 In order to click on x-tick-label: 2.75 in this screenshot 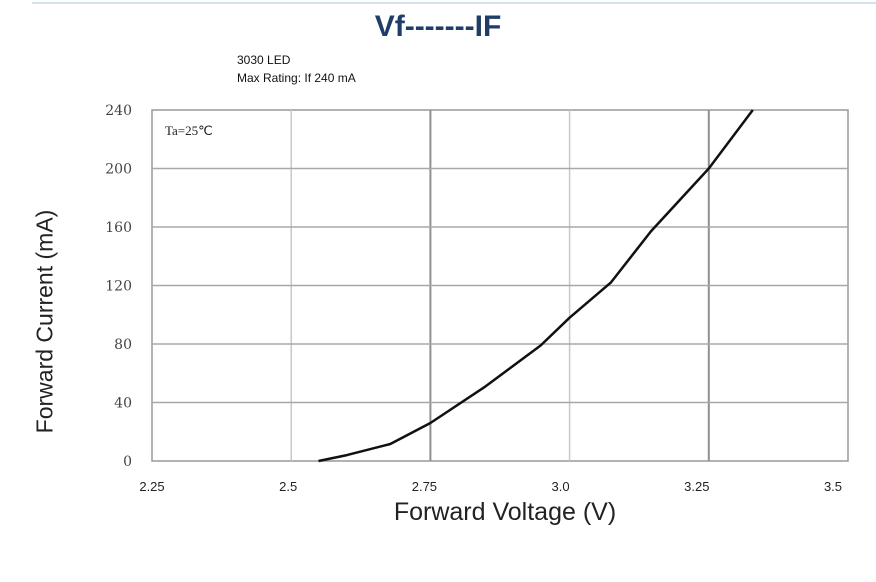, I will do `click(424, 486)`.